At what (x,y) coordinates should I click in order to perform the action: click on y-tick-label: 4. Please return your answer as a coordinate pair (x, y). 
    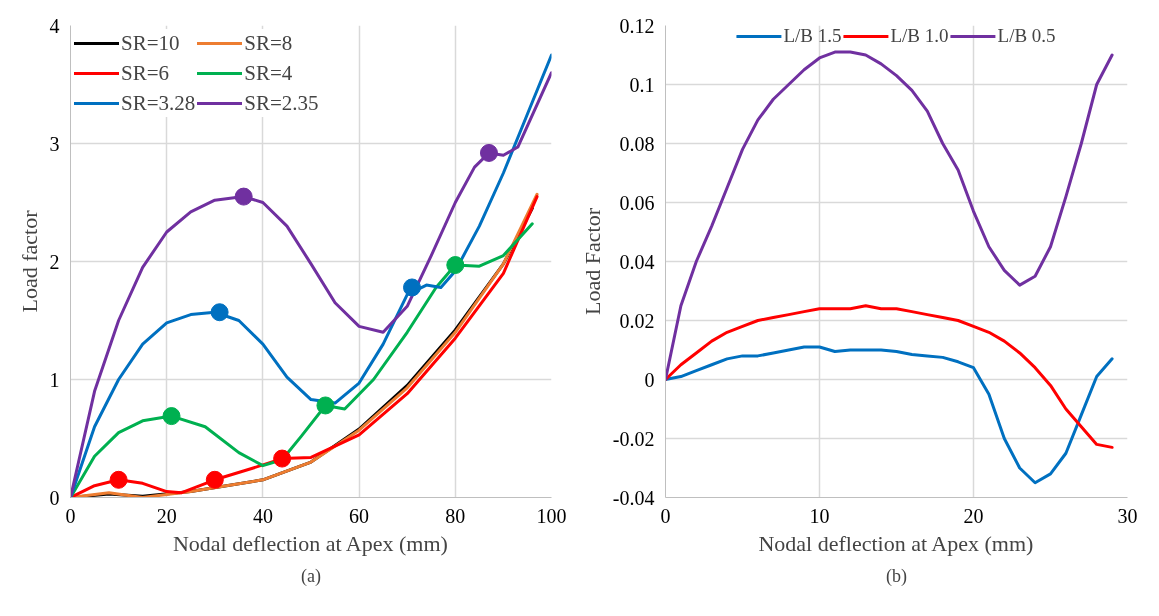
    Looking at the image, I should click on (54, 25).